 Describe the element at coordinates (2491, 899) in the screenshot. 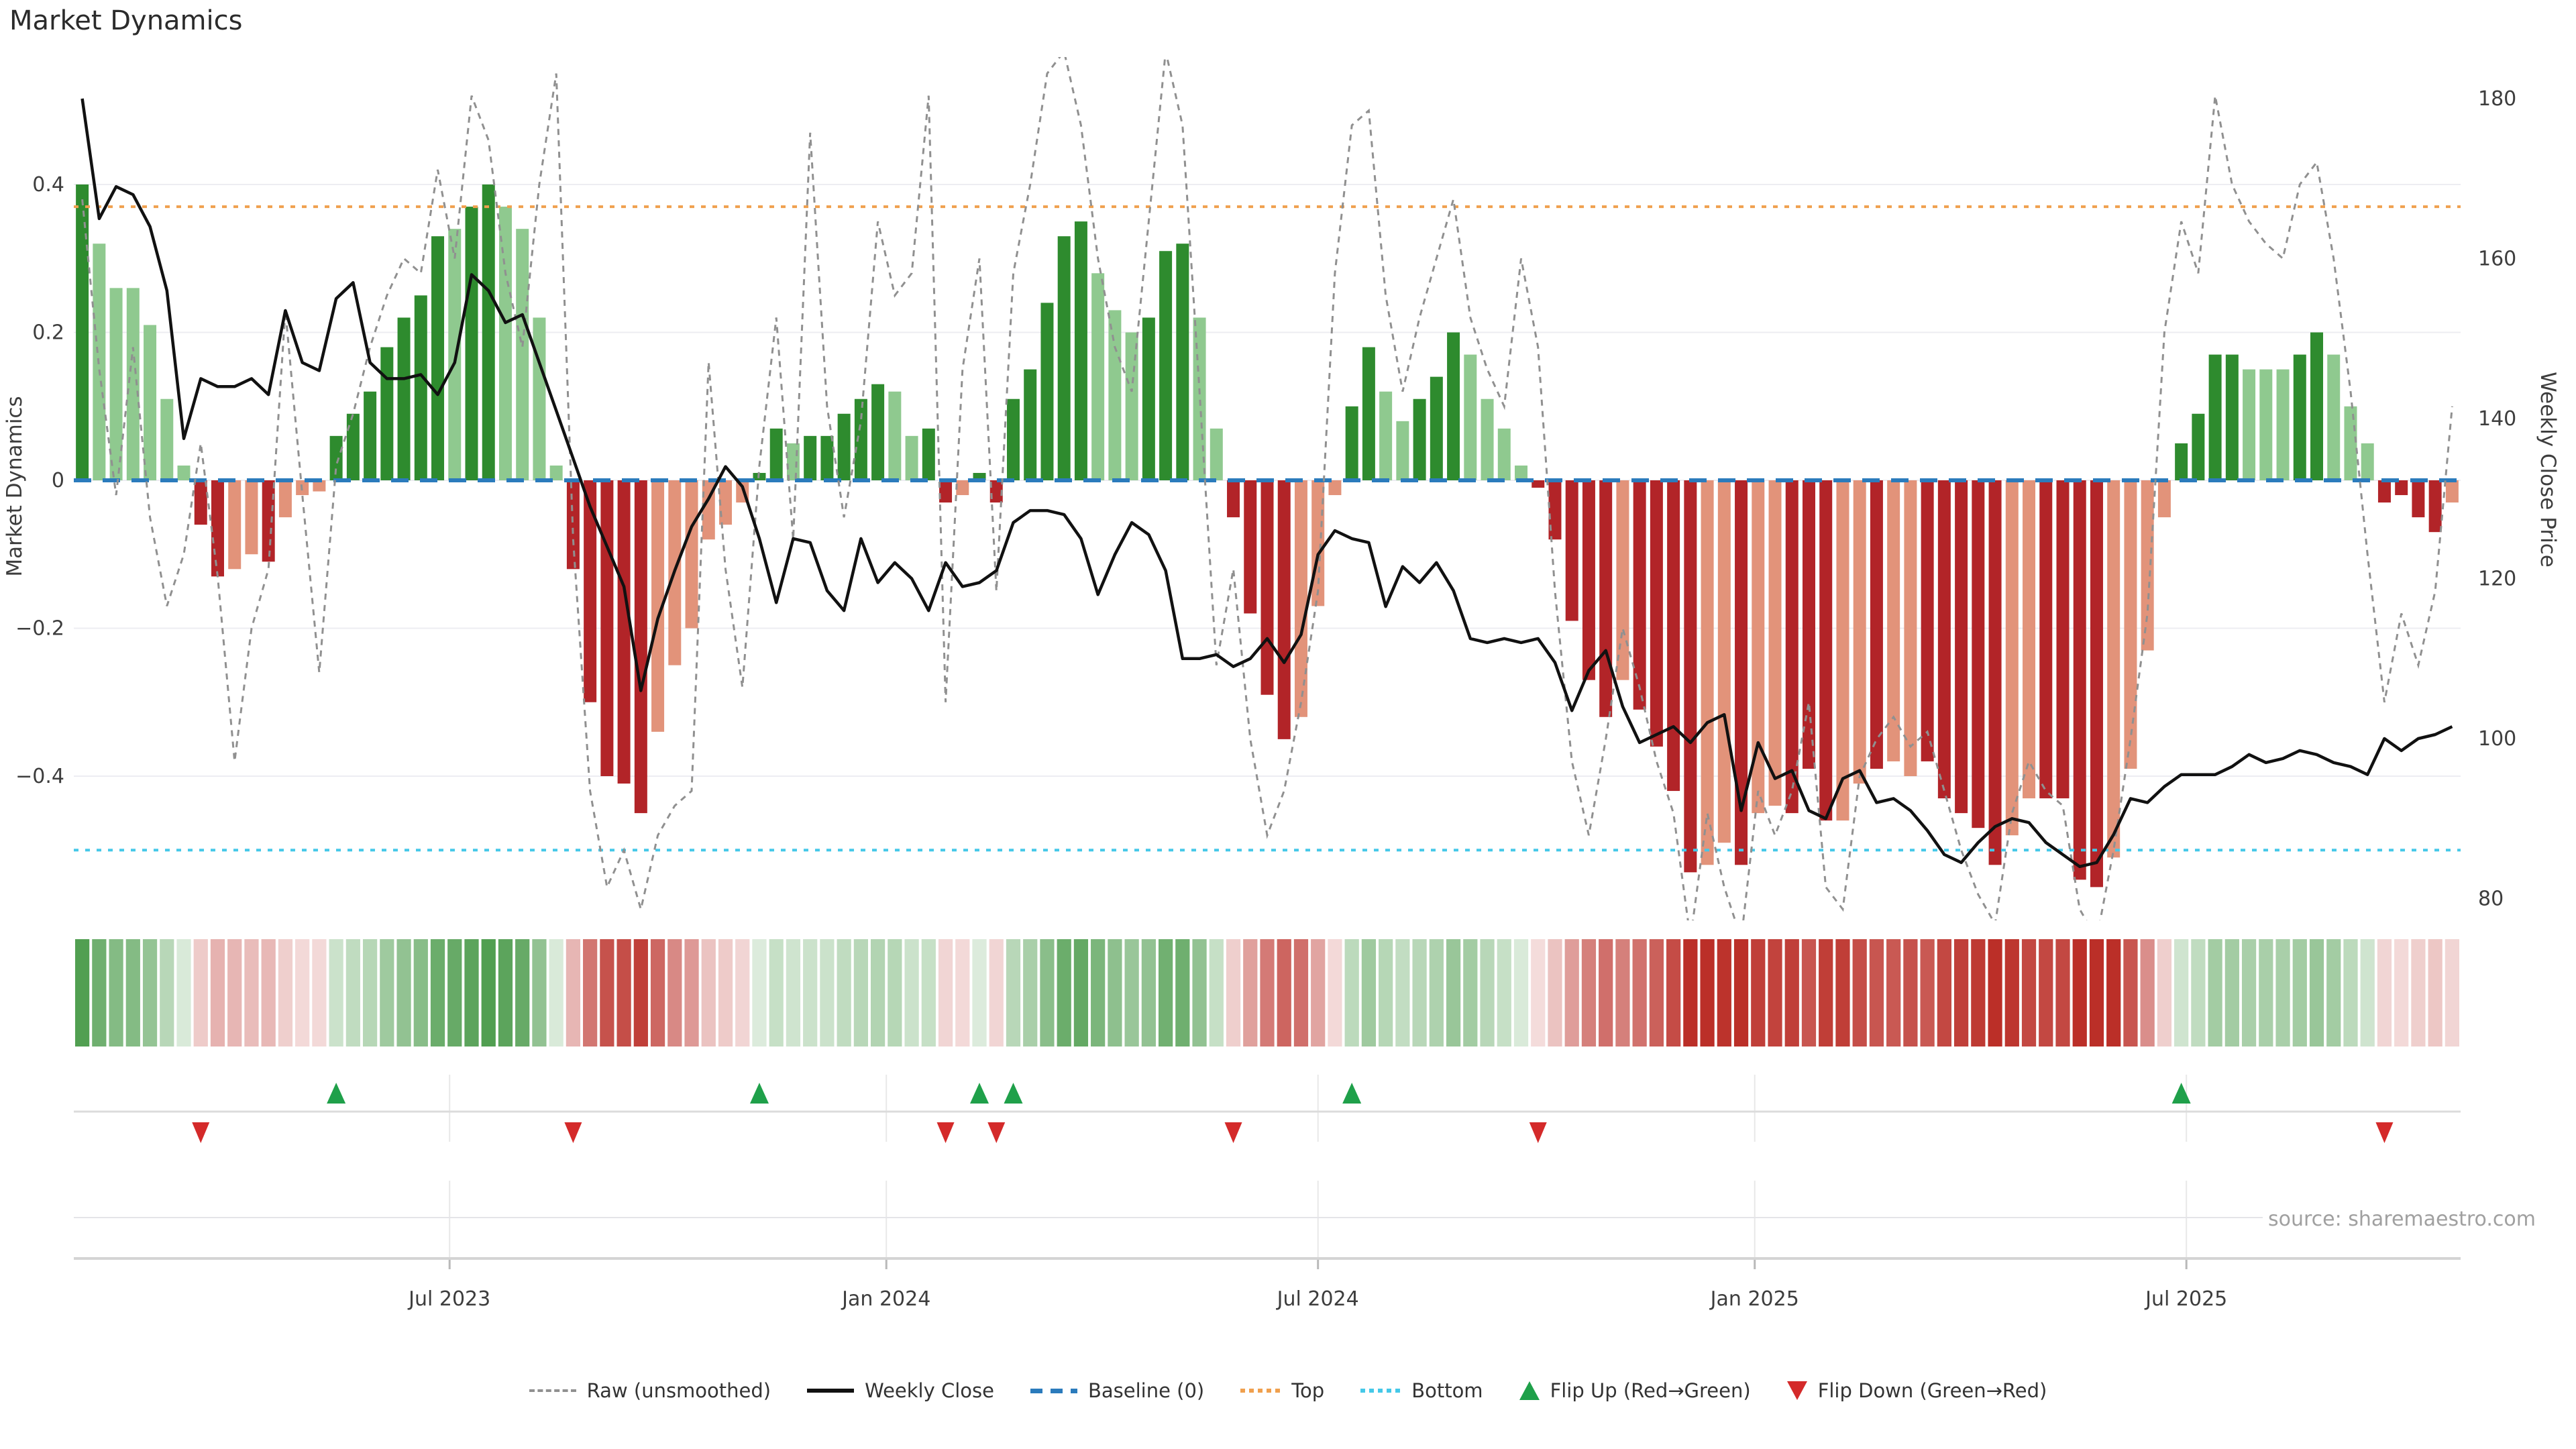

I see `right-tick-label: 80` at that location.